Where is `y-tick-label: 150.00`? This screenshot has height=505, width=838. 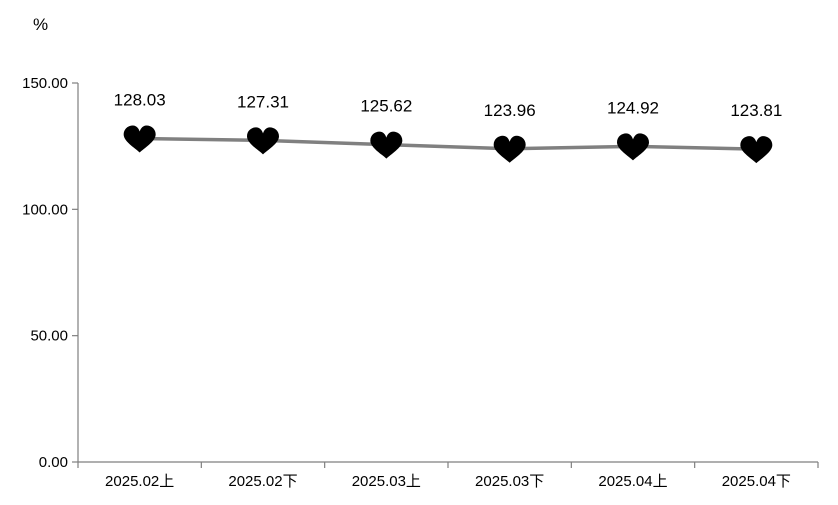 y-tick-label: 150.00 is located at coordinates (45, 83).